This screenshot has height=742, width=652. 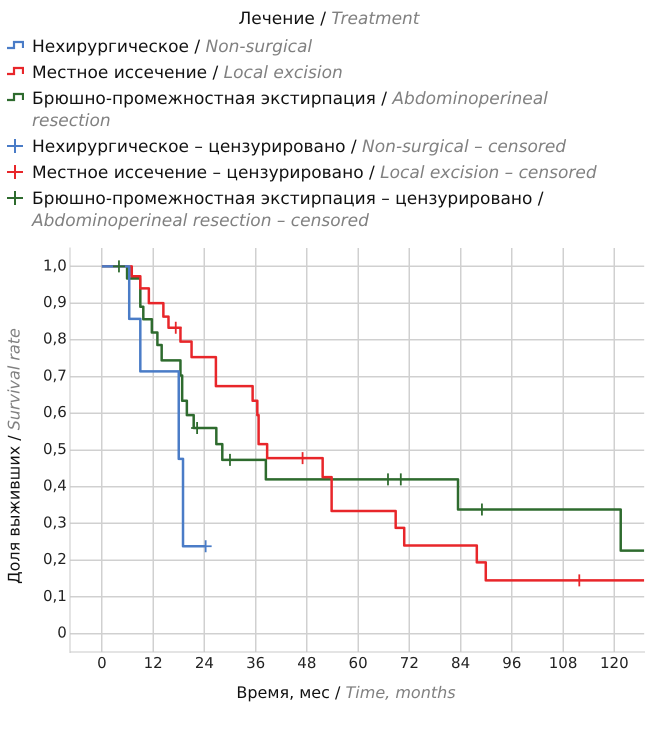 What do you see at coordinates (409, 663) in the screenshot?
I see `x-tick-label: 72` at bounding box center [409, 663].